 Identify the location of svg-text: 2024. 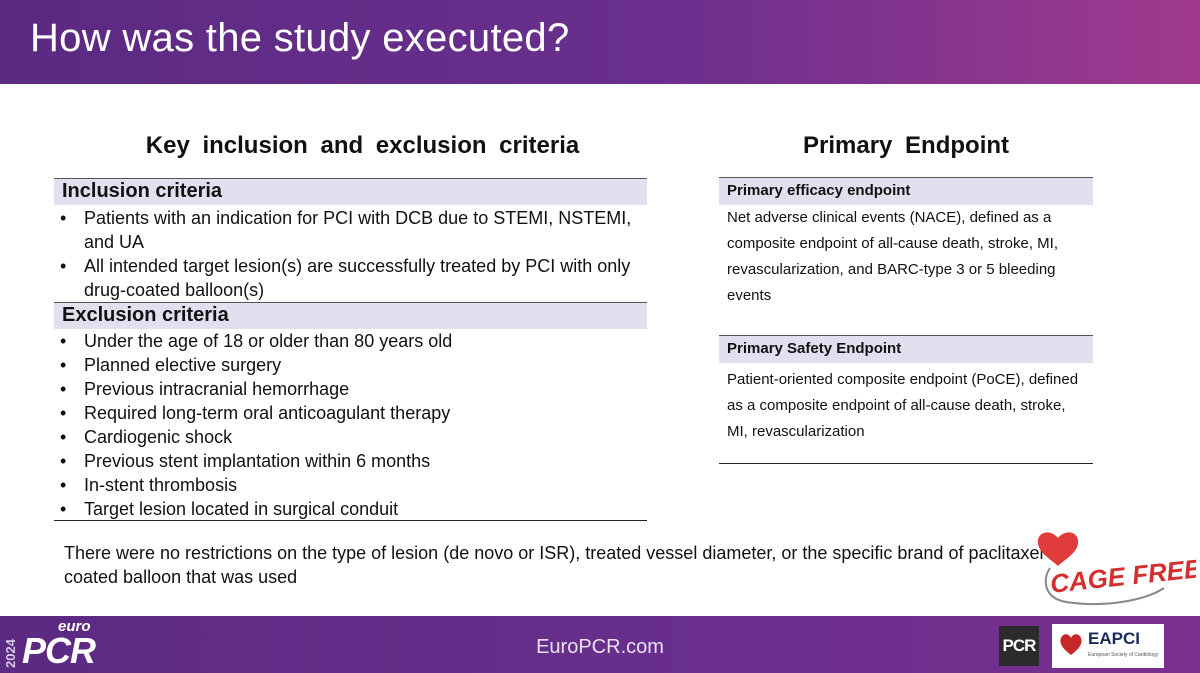
(11, 653).